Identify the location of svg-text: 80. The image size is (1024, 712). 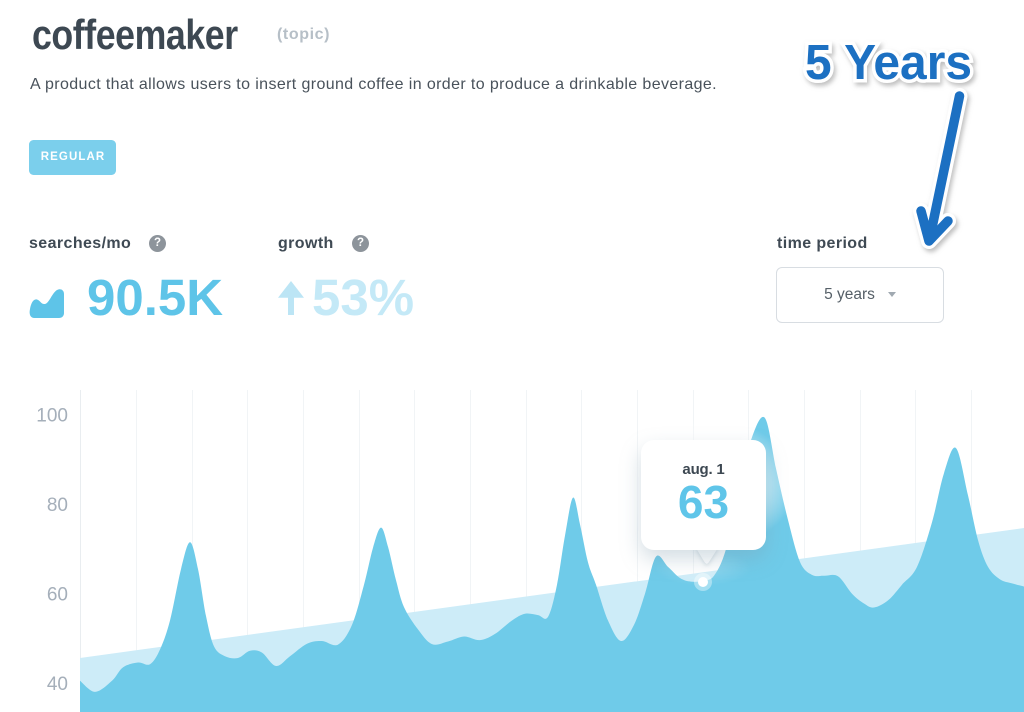
(57, 505).